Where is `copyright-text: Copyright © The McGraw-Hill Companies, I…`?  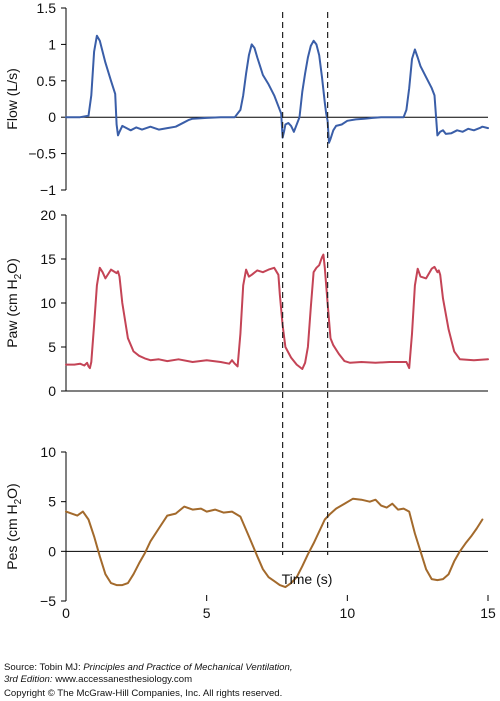
copyright-text: Copyright © The McGraw-Hill Companies, I… is located at coordinates (143, 693).